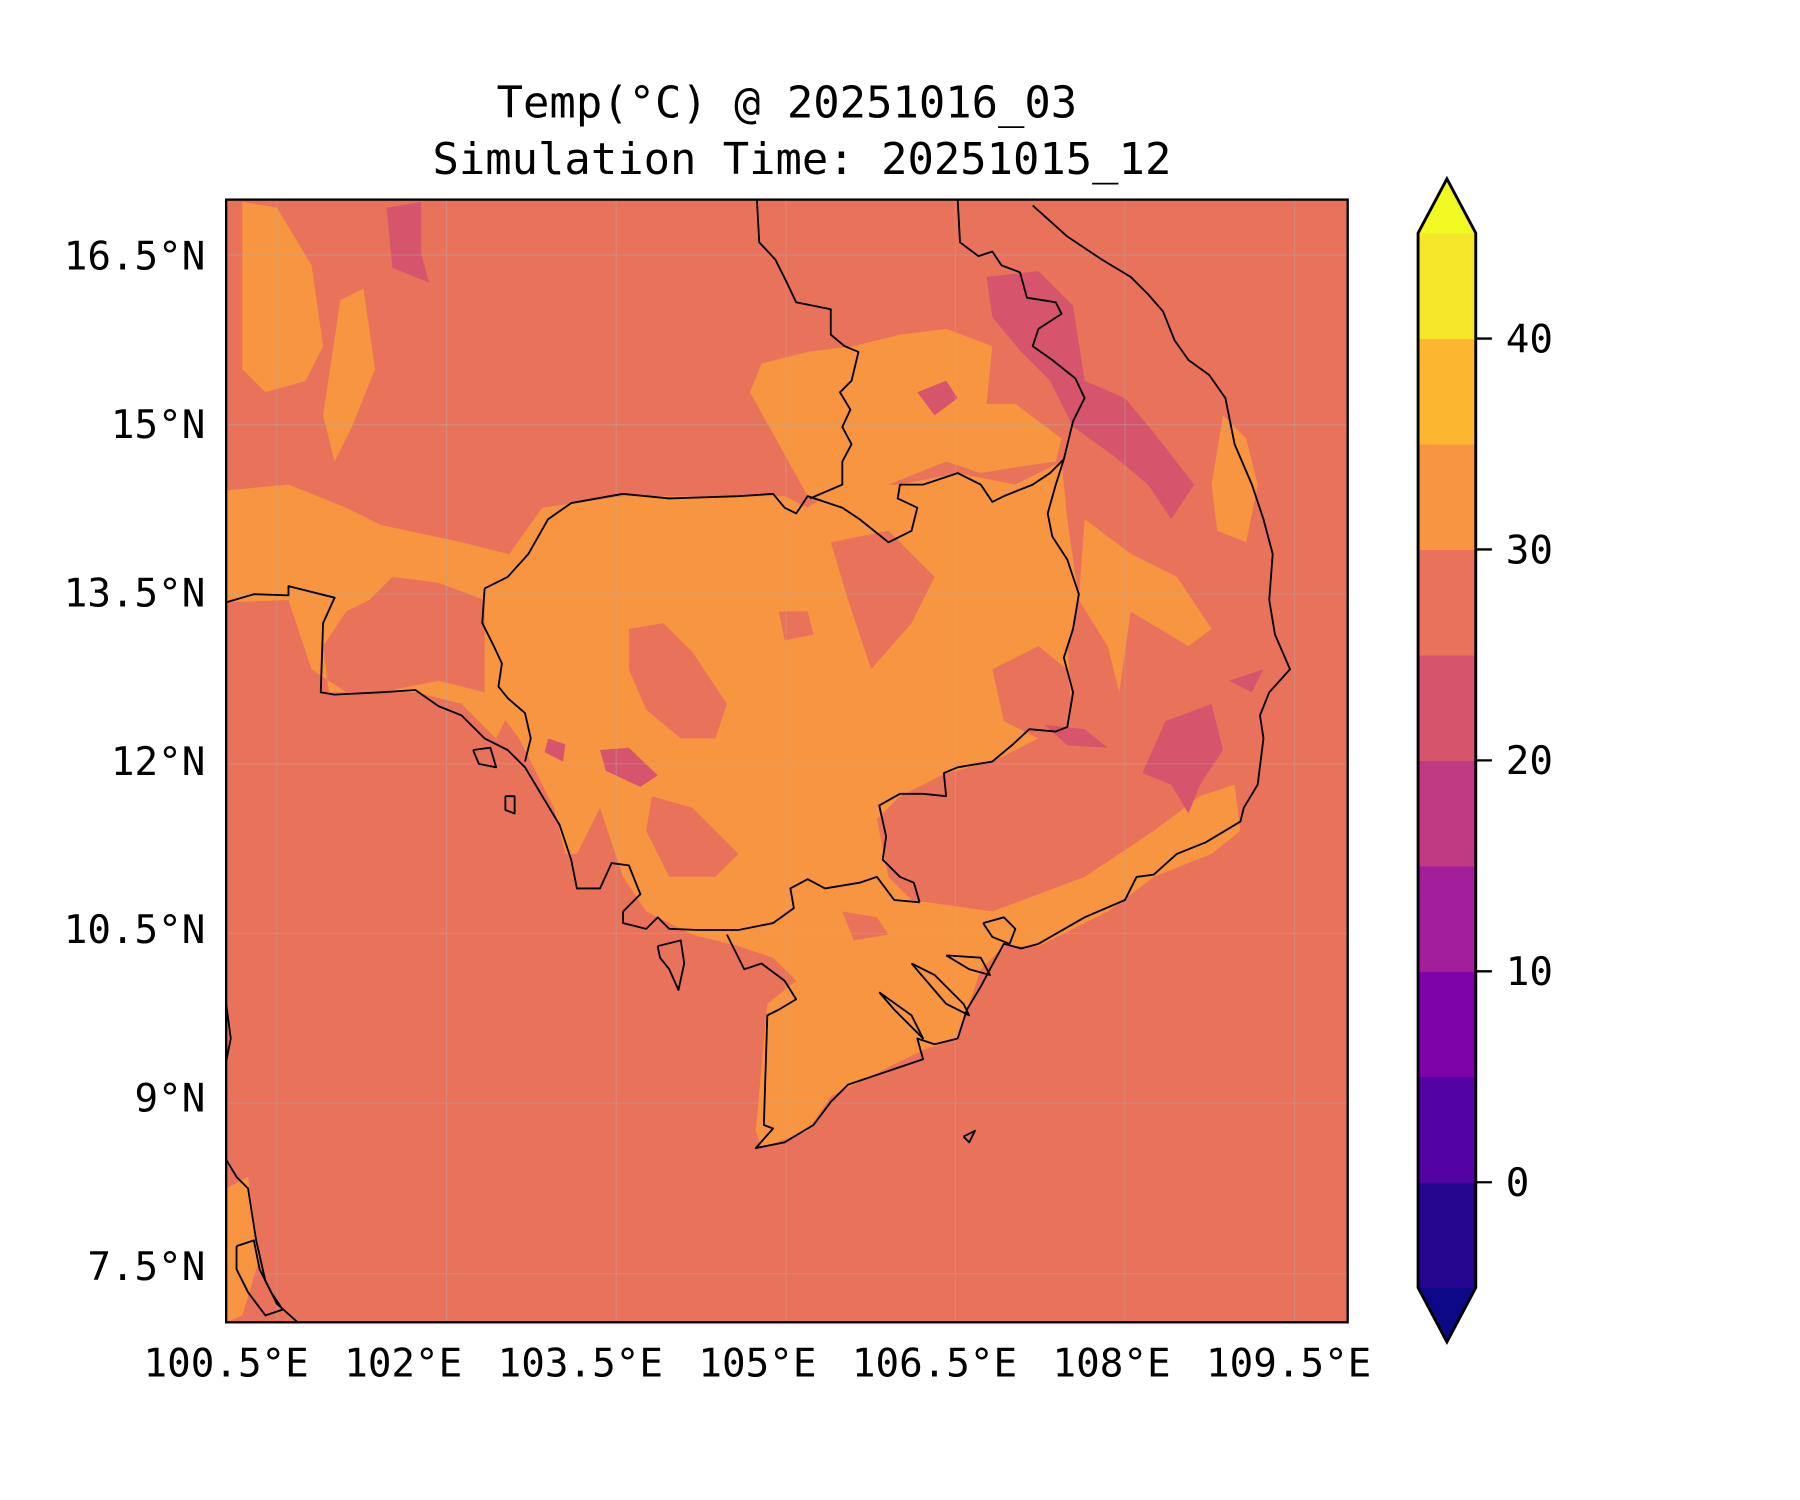 This screenshot has width=1800, height=1500. I want to click on colorbar-outline, so click(1447, 760).